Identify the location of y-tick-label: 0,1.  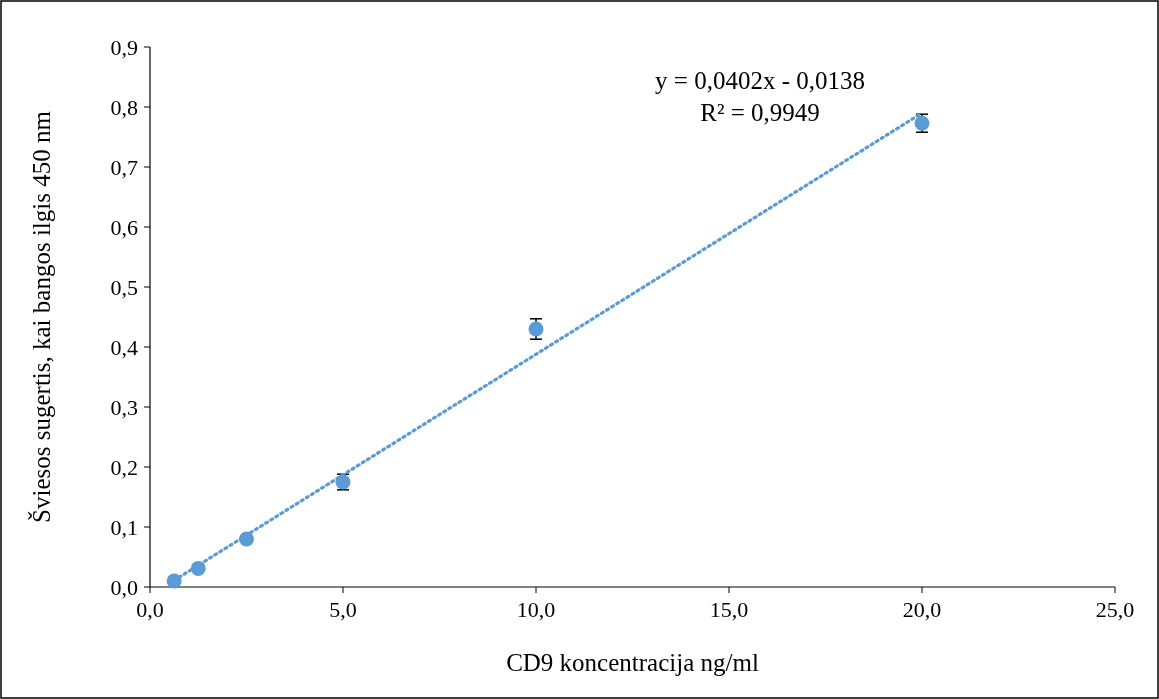
(124, 527).